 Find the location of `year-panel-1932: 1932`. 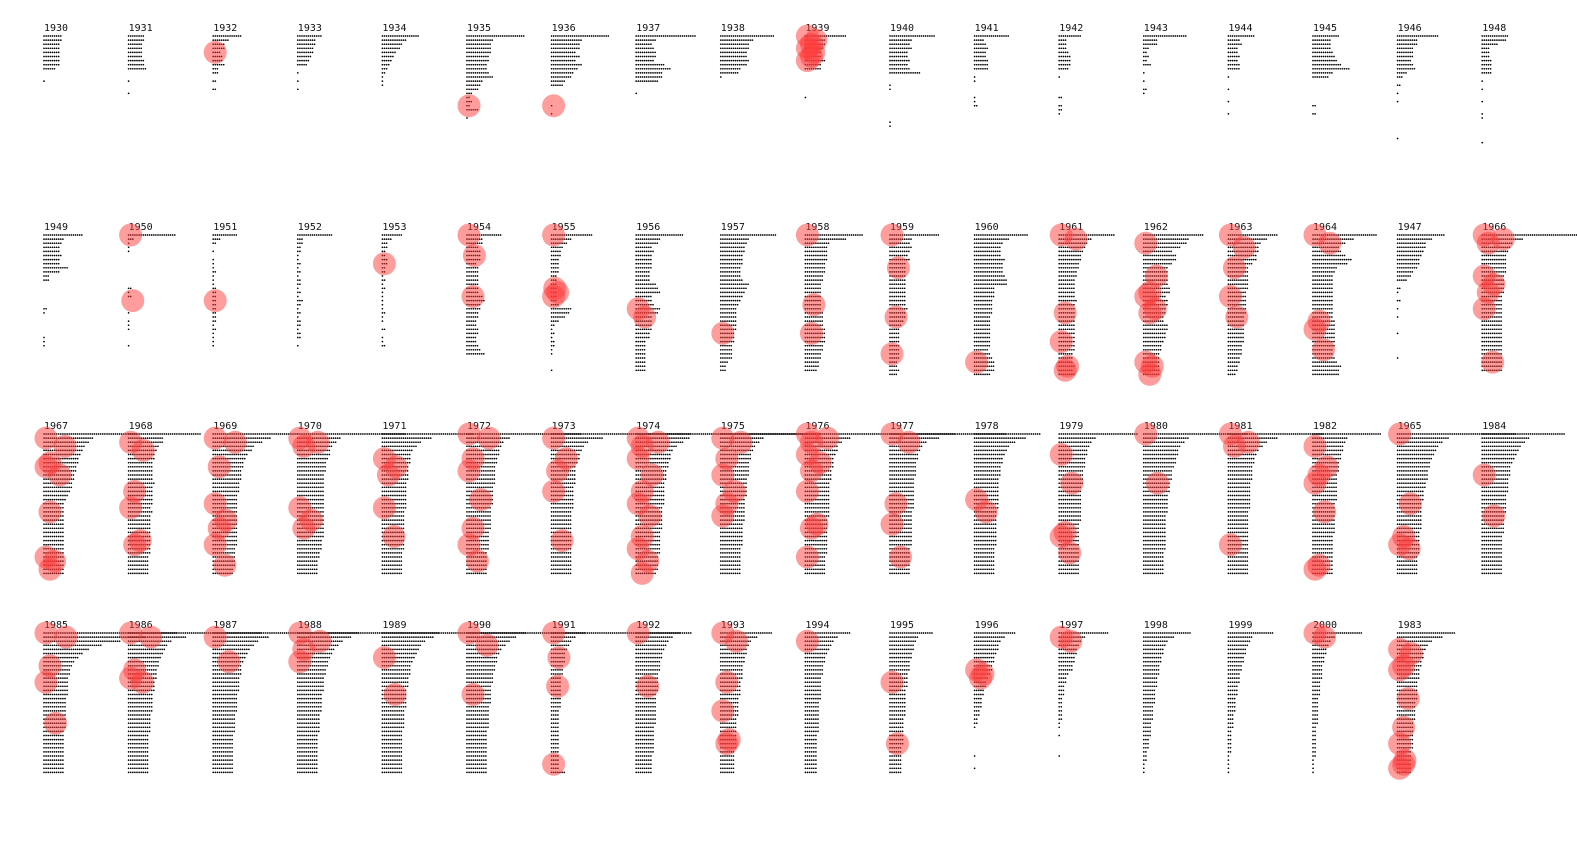

year-panel-1932: 1932 is located at coordinates (222, 57).